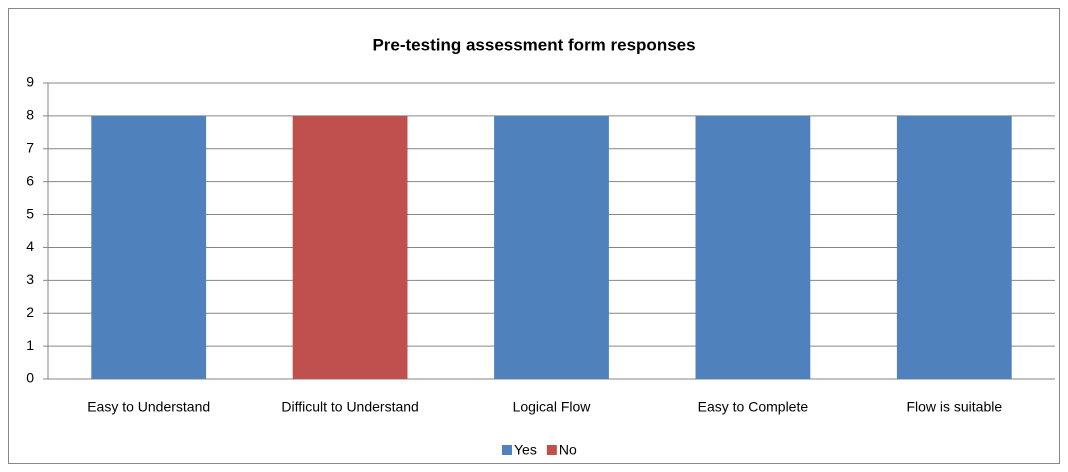 This screenshot has height=472, width=1068. What do you see at coordinates (30, 312) in the screenshot?
I see `y-tick-label: 2` at bounding box center [30, 312].